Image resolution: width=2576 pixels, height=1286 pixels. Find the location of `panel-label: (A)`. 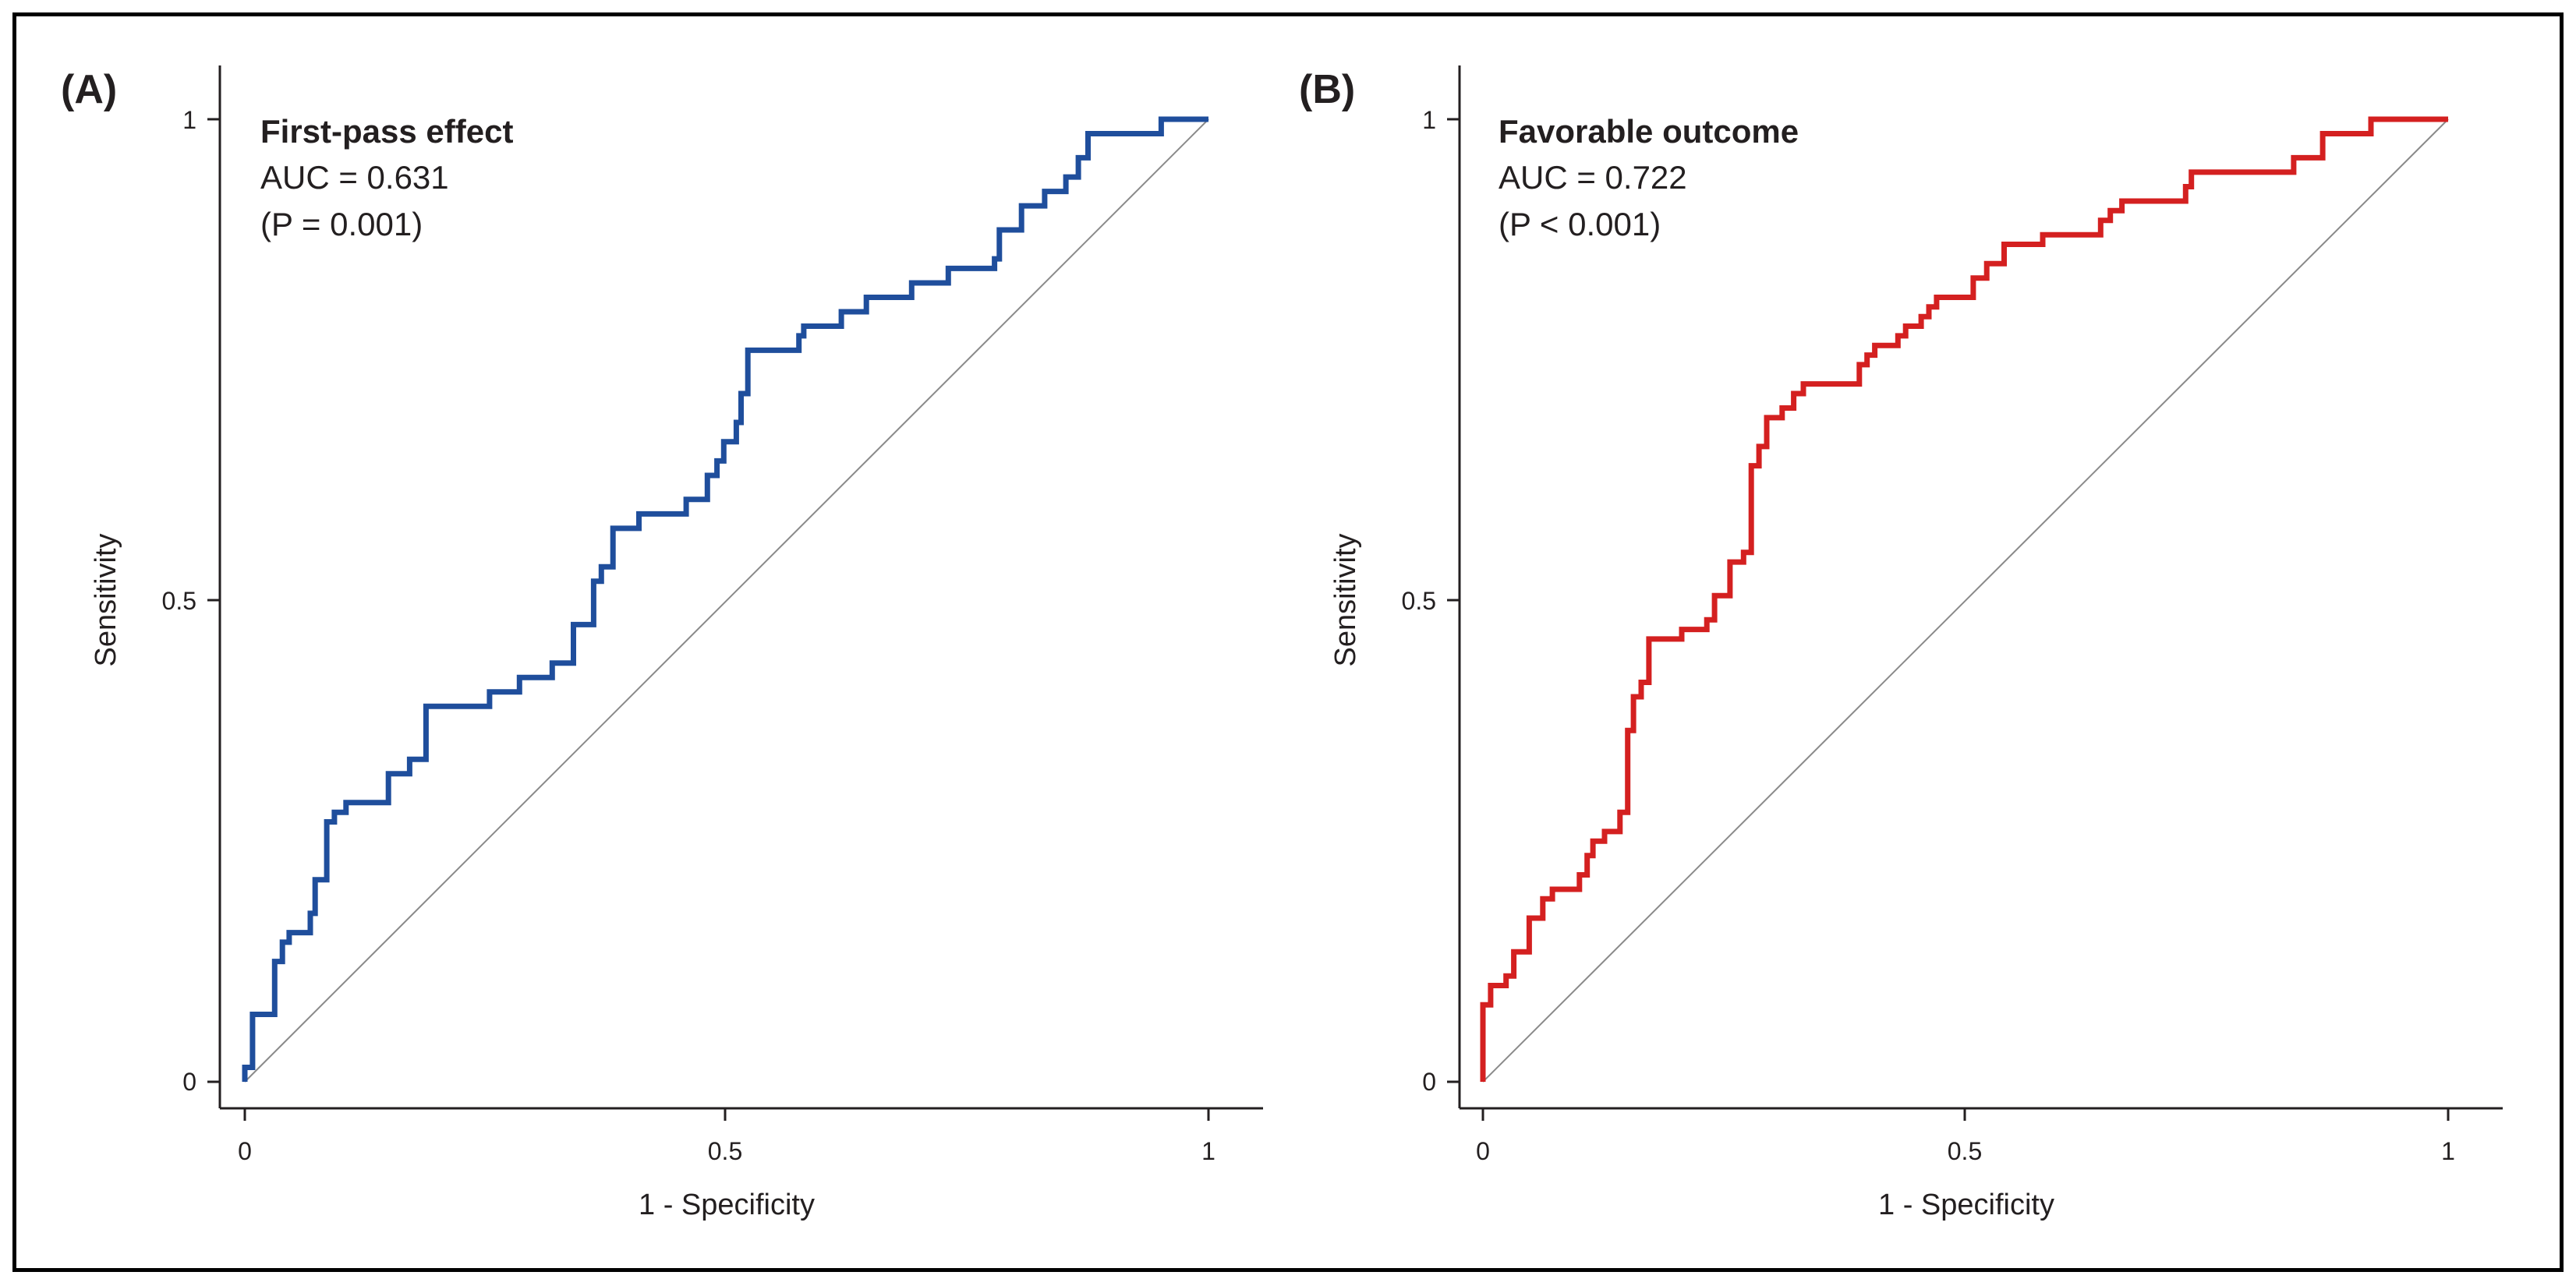

panel-label: (A) is located at coordinates (89, 90).